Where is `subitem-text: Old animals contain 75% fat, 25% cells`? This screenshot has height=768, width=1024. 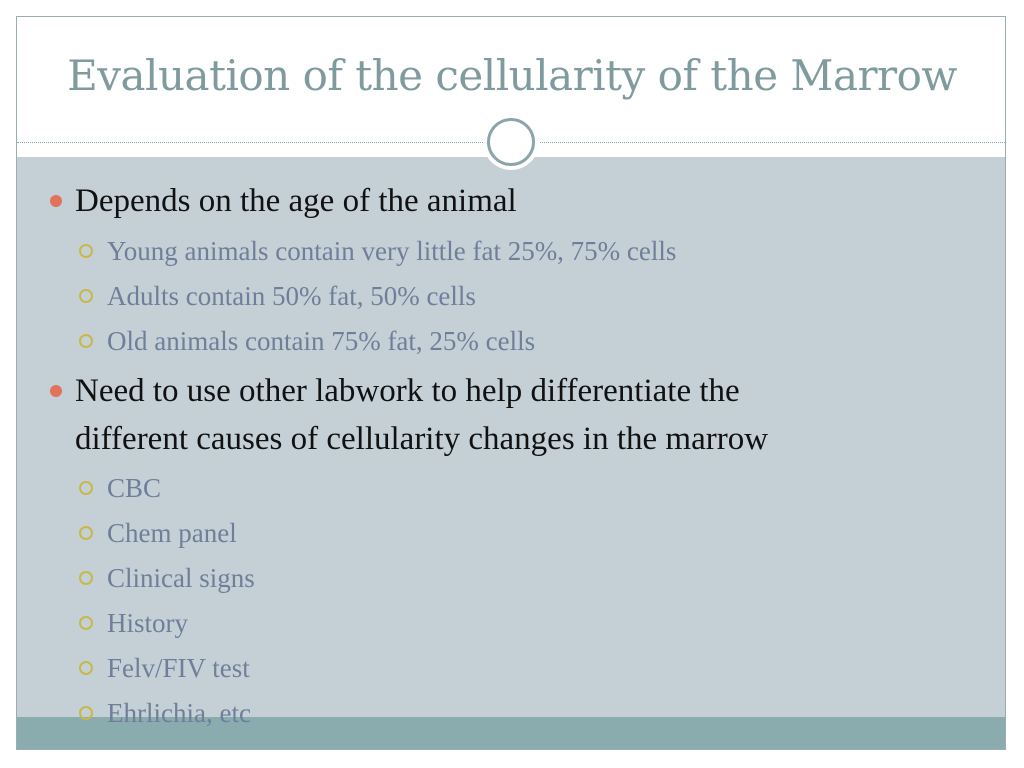
subitem-text: Old animals contain 75% fat, 25% cells is located at coordinates (321, 341).